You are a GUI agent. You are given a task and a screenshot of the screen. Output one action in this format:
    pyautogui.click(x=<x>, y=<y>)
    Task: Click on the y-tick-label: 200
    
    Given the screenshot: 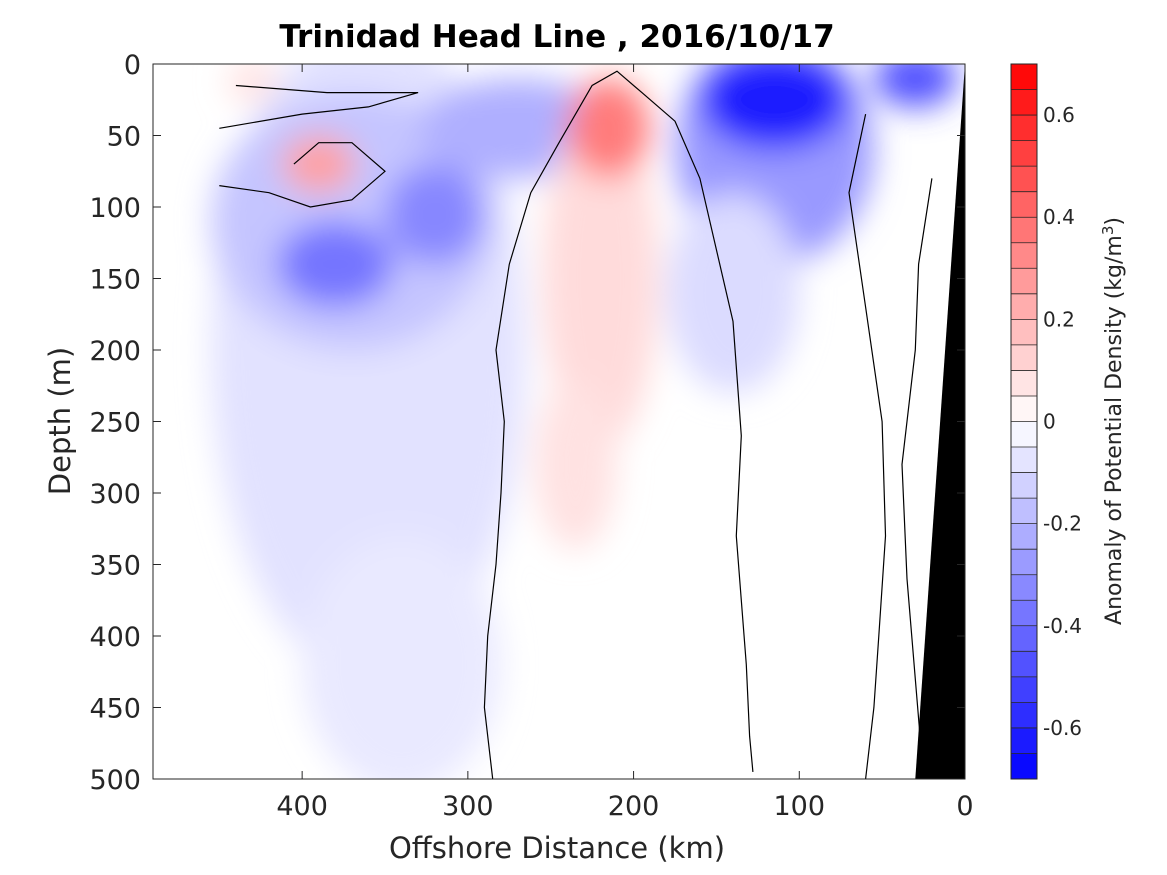 What is the action you would take?
    pyautogui.click(x=115, y=351)
    